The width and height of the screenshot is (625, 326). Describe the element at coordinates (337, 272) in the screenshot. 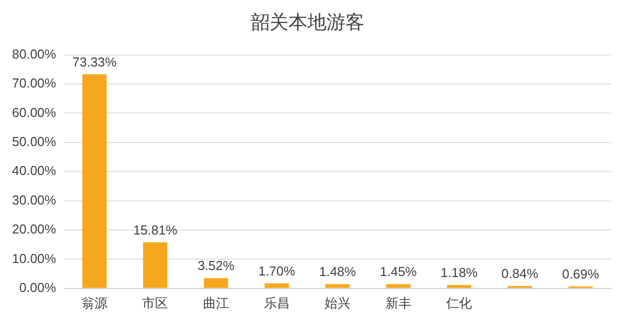

I see `data-label: 1.48%` at that location.